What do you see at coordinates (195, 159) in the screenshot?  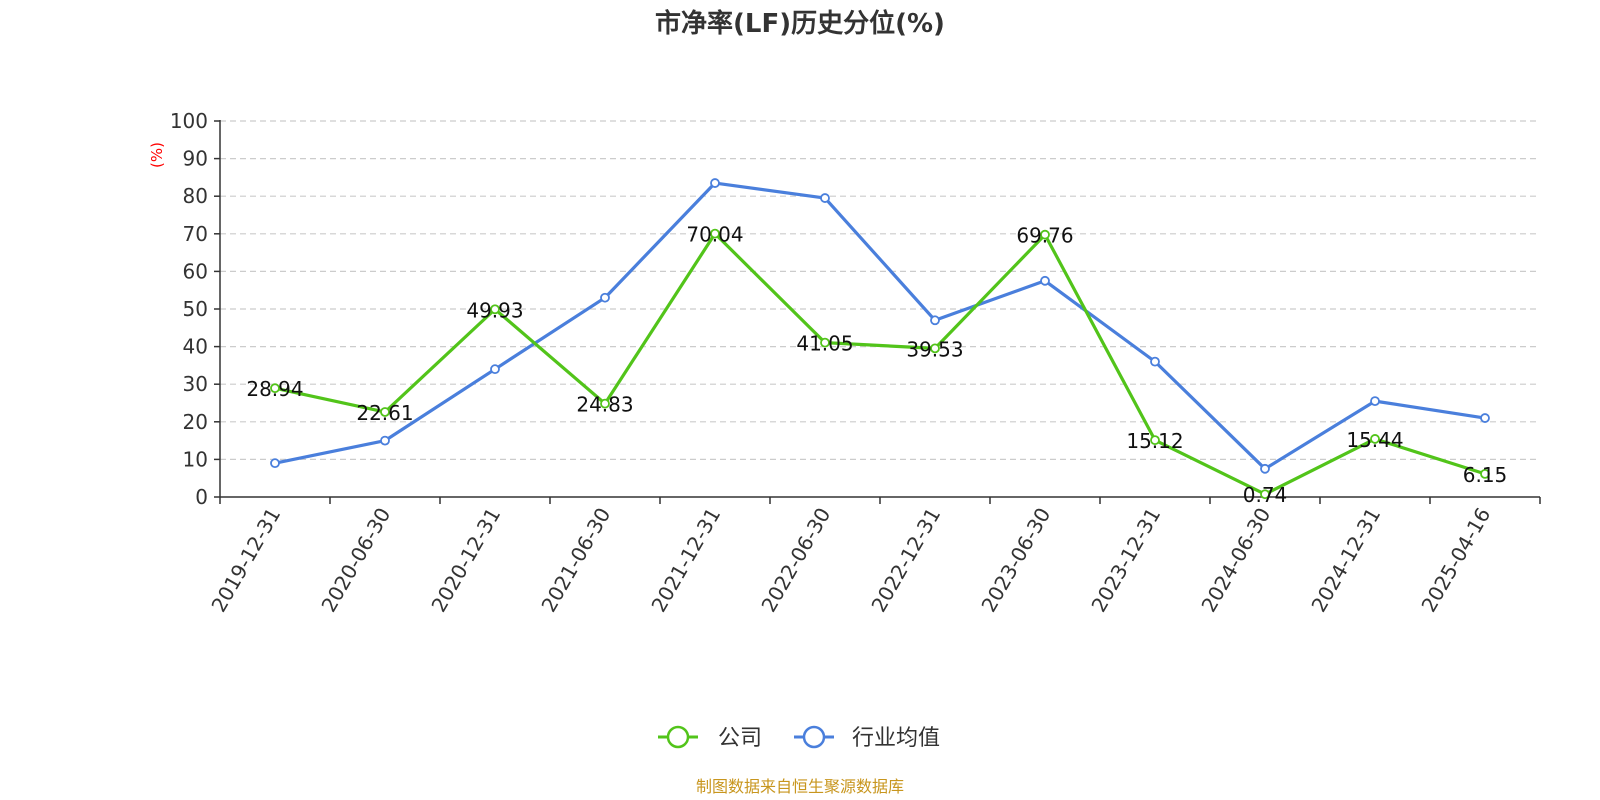 I see `y-tick-label: 90` at bounding box center [195, 159].